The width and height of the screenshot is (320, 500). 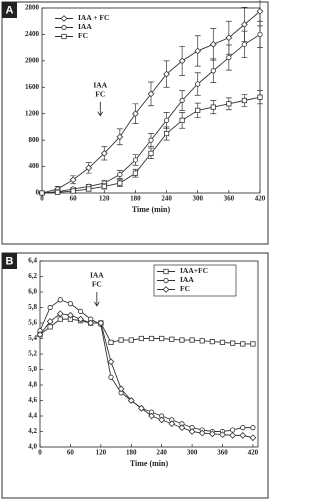 What do you see at coordinates (32, 323) in the screenshot?
I see `y-tick-label: 5,6` at bounding box center [32, 323].